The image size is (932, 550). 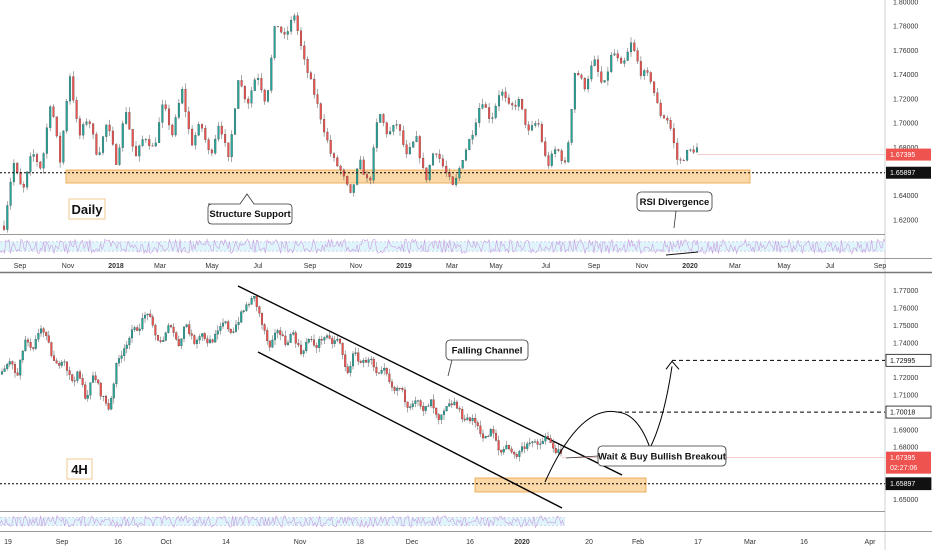 I want to click on x-tick-label: May, so click(x=212, y=266).